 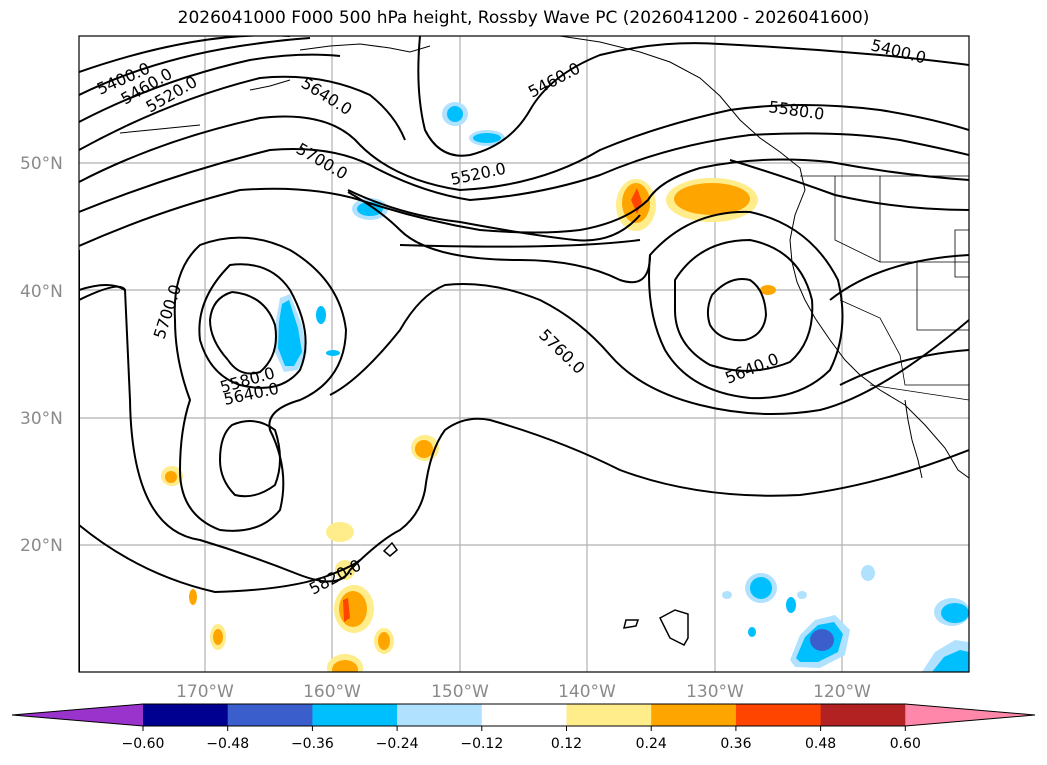 What do you see at coordinates (346, 610) in the screenshot?
I see `positive-anomaly-peak` at bounding box center [346, 610].